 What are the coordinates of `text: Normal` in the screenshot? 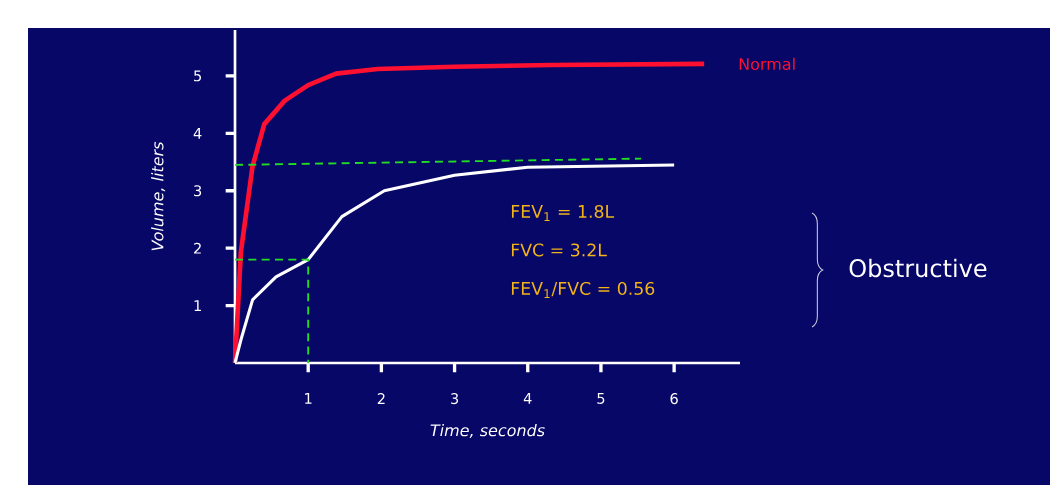 It's located at (767, 64).